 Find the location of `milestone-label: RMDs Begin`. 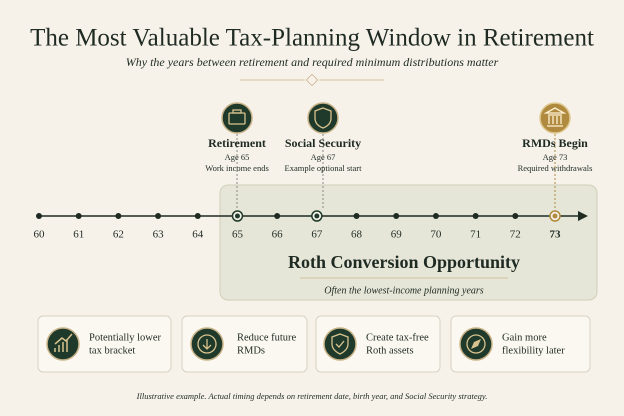

milestone-label: RMDs Begin is located at coordinates (555, 143).